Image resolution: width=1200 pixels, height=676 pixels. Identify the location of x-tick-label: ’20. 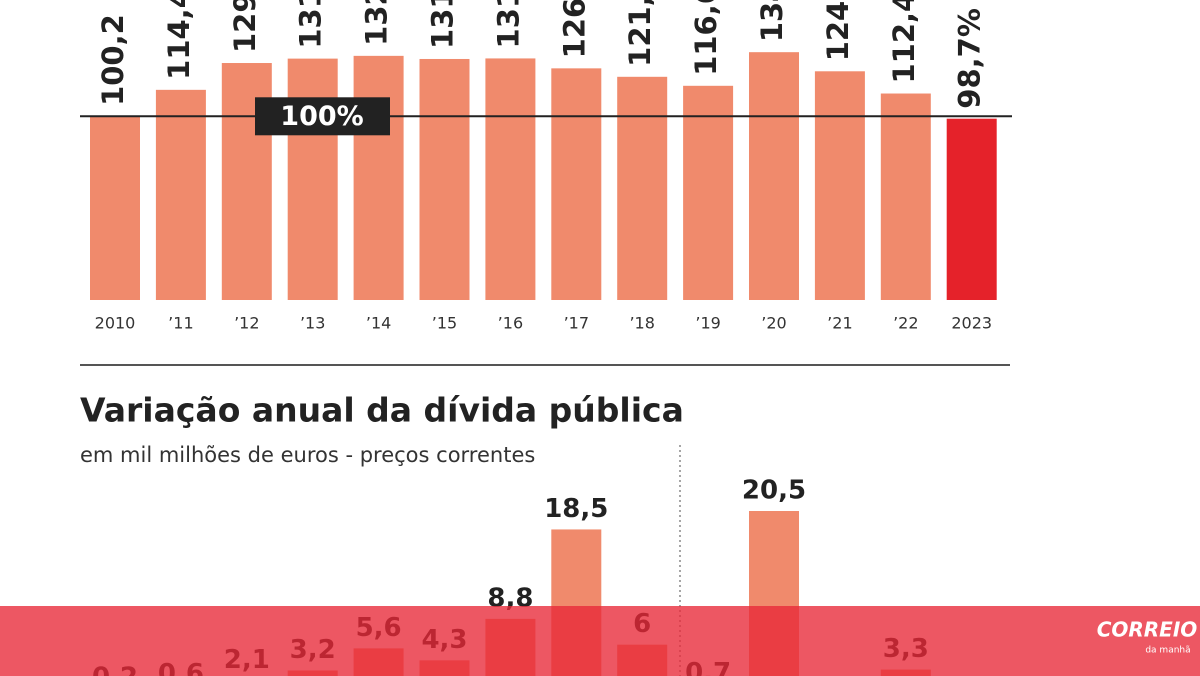
(773, 323).